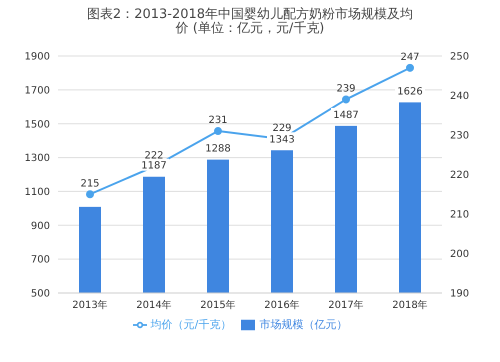  Describe the element at coordinates (410, 92) in the screenshot. I see `data-label: 1626` at that location.